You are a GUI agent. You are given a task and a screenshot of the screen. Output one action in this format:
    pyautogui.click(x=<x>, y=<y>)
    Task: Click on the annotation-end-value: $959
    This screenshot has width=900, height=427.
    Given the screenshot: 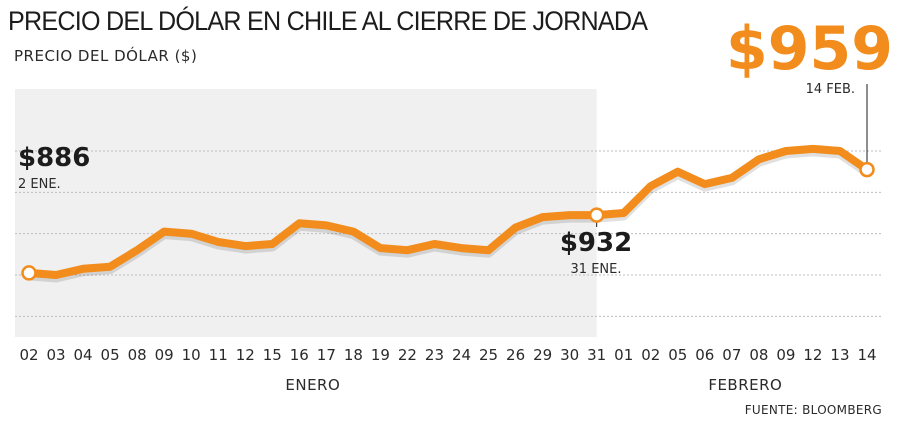 What is the action you would take?
    pyautogui.click(x=809, y=49)
    